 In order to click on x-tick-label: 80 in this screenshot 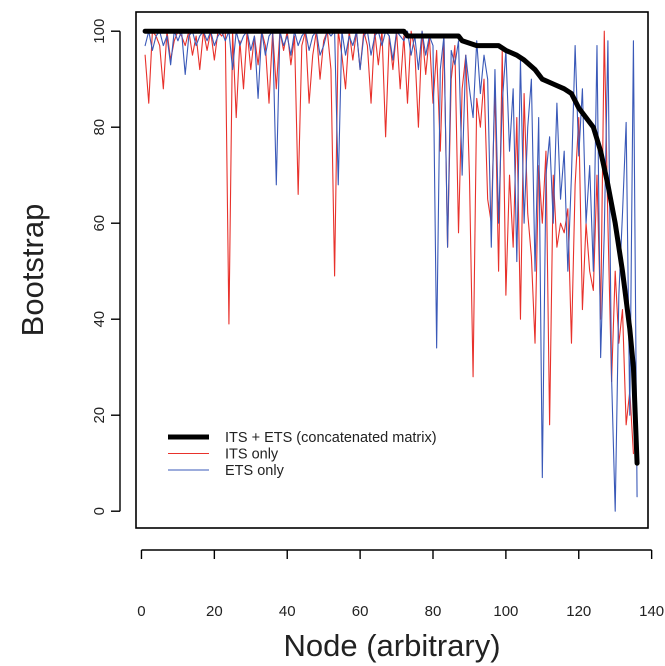, I will do `click(433, 611)`.